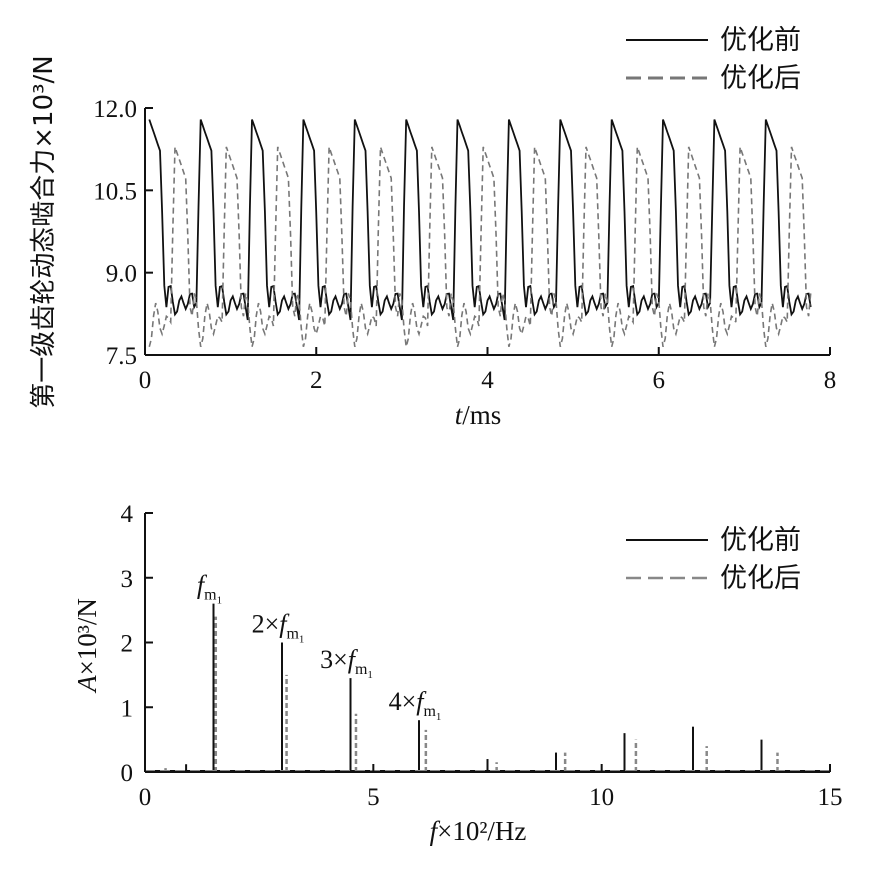  I want to click on top-y-axis-label: 第一级齿轮动态啮合力×10³/N, so click(44, 232).